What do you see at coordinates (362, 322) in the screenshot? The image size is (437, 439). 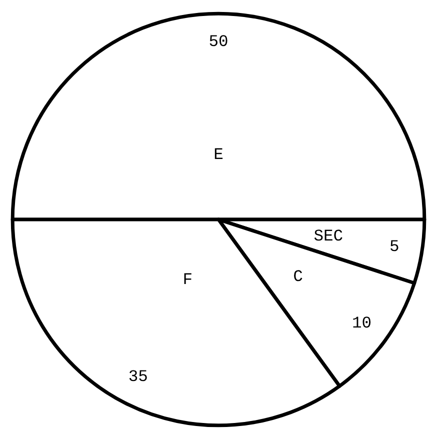 I see `data-label: 10` at bounding box center [362, 322].